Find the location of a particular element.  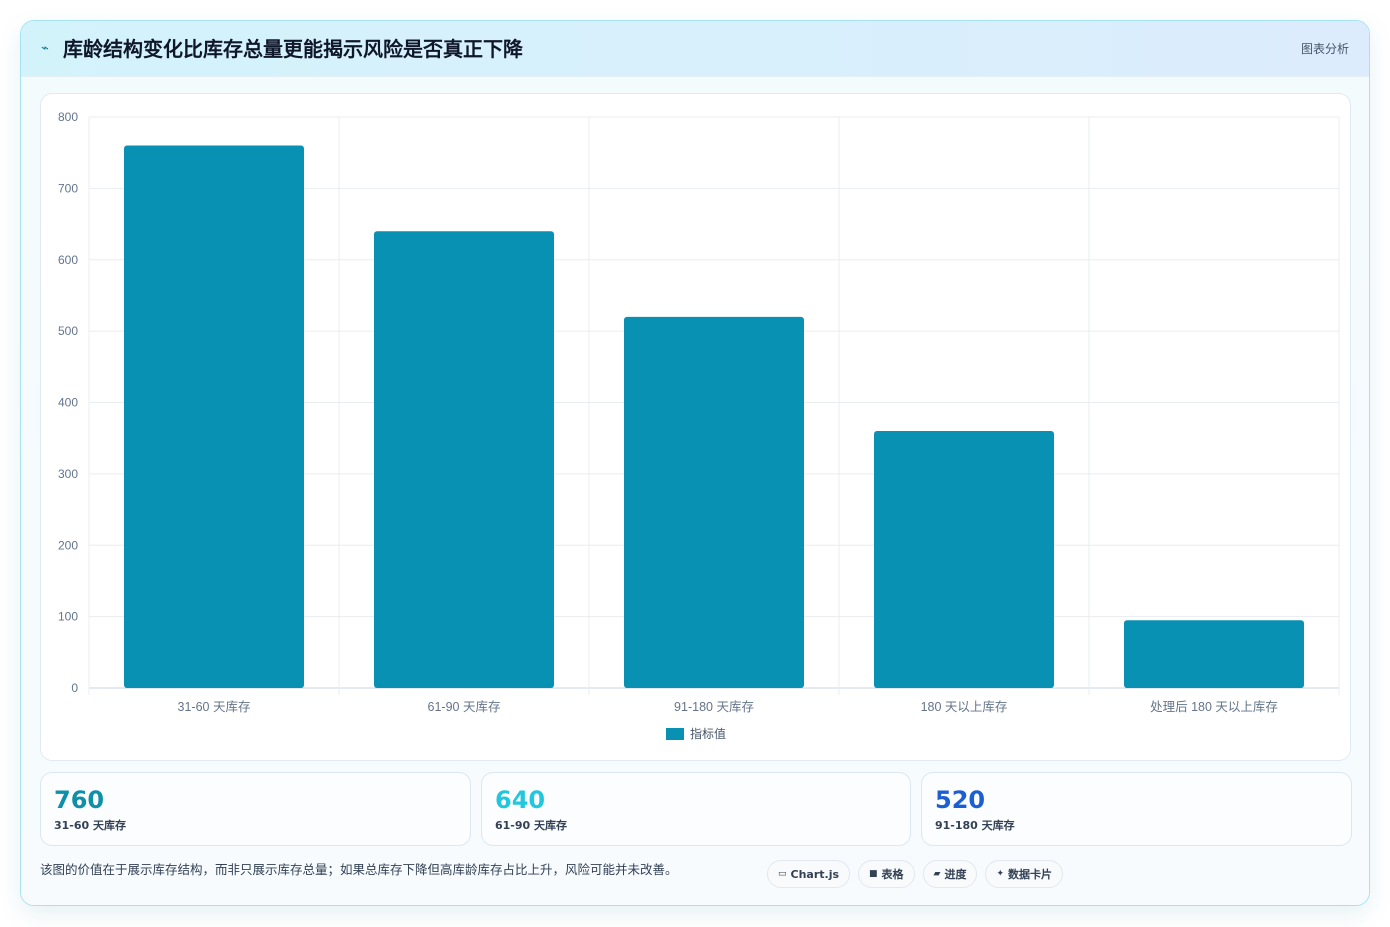

tag-label: 进度 is located at coordinates (955, 874).